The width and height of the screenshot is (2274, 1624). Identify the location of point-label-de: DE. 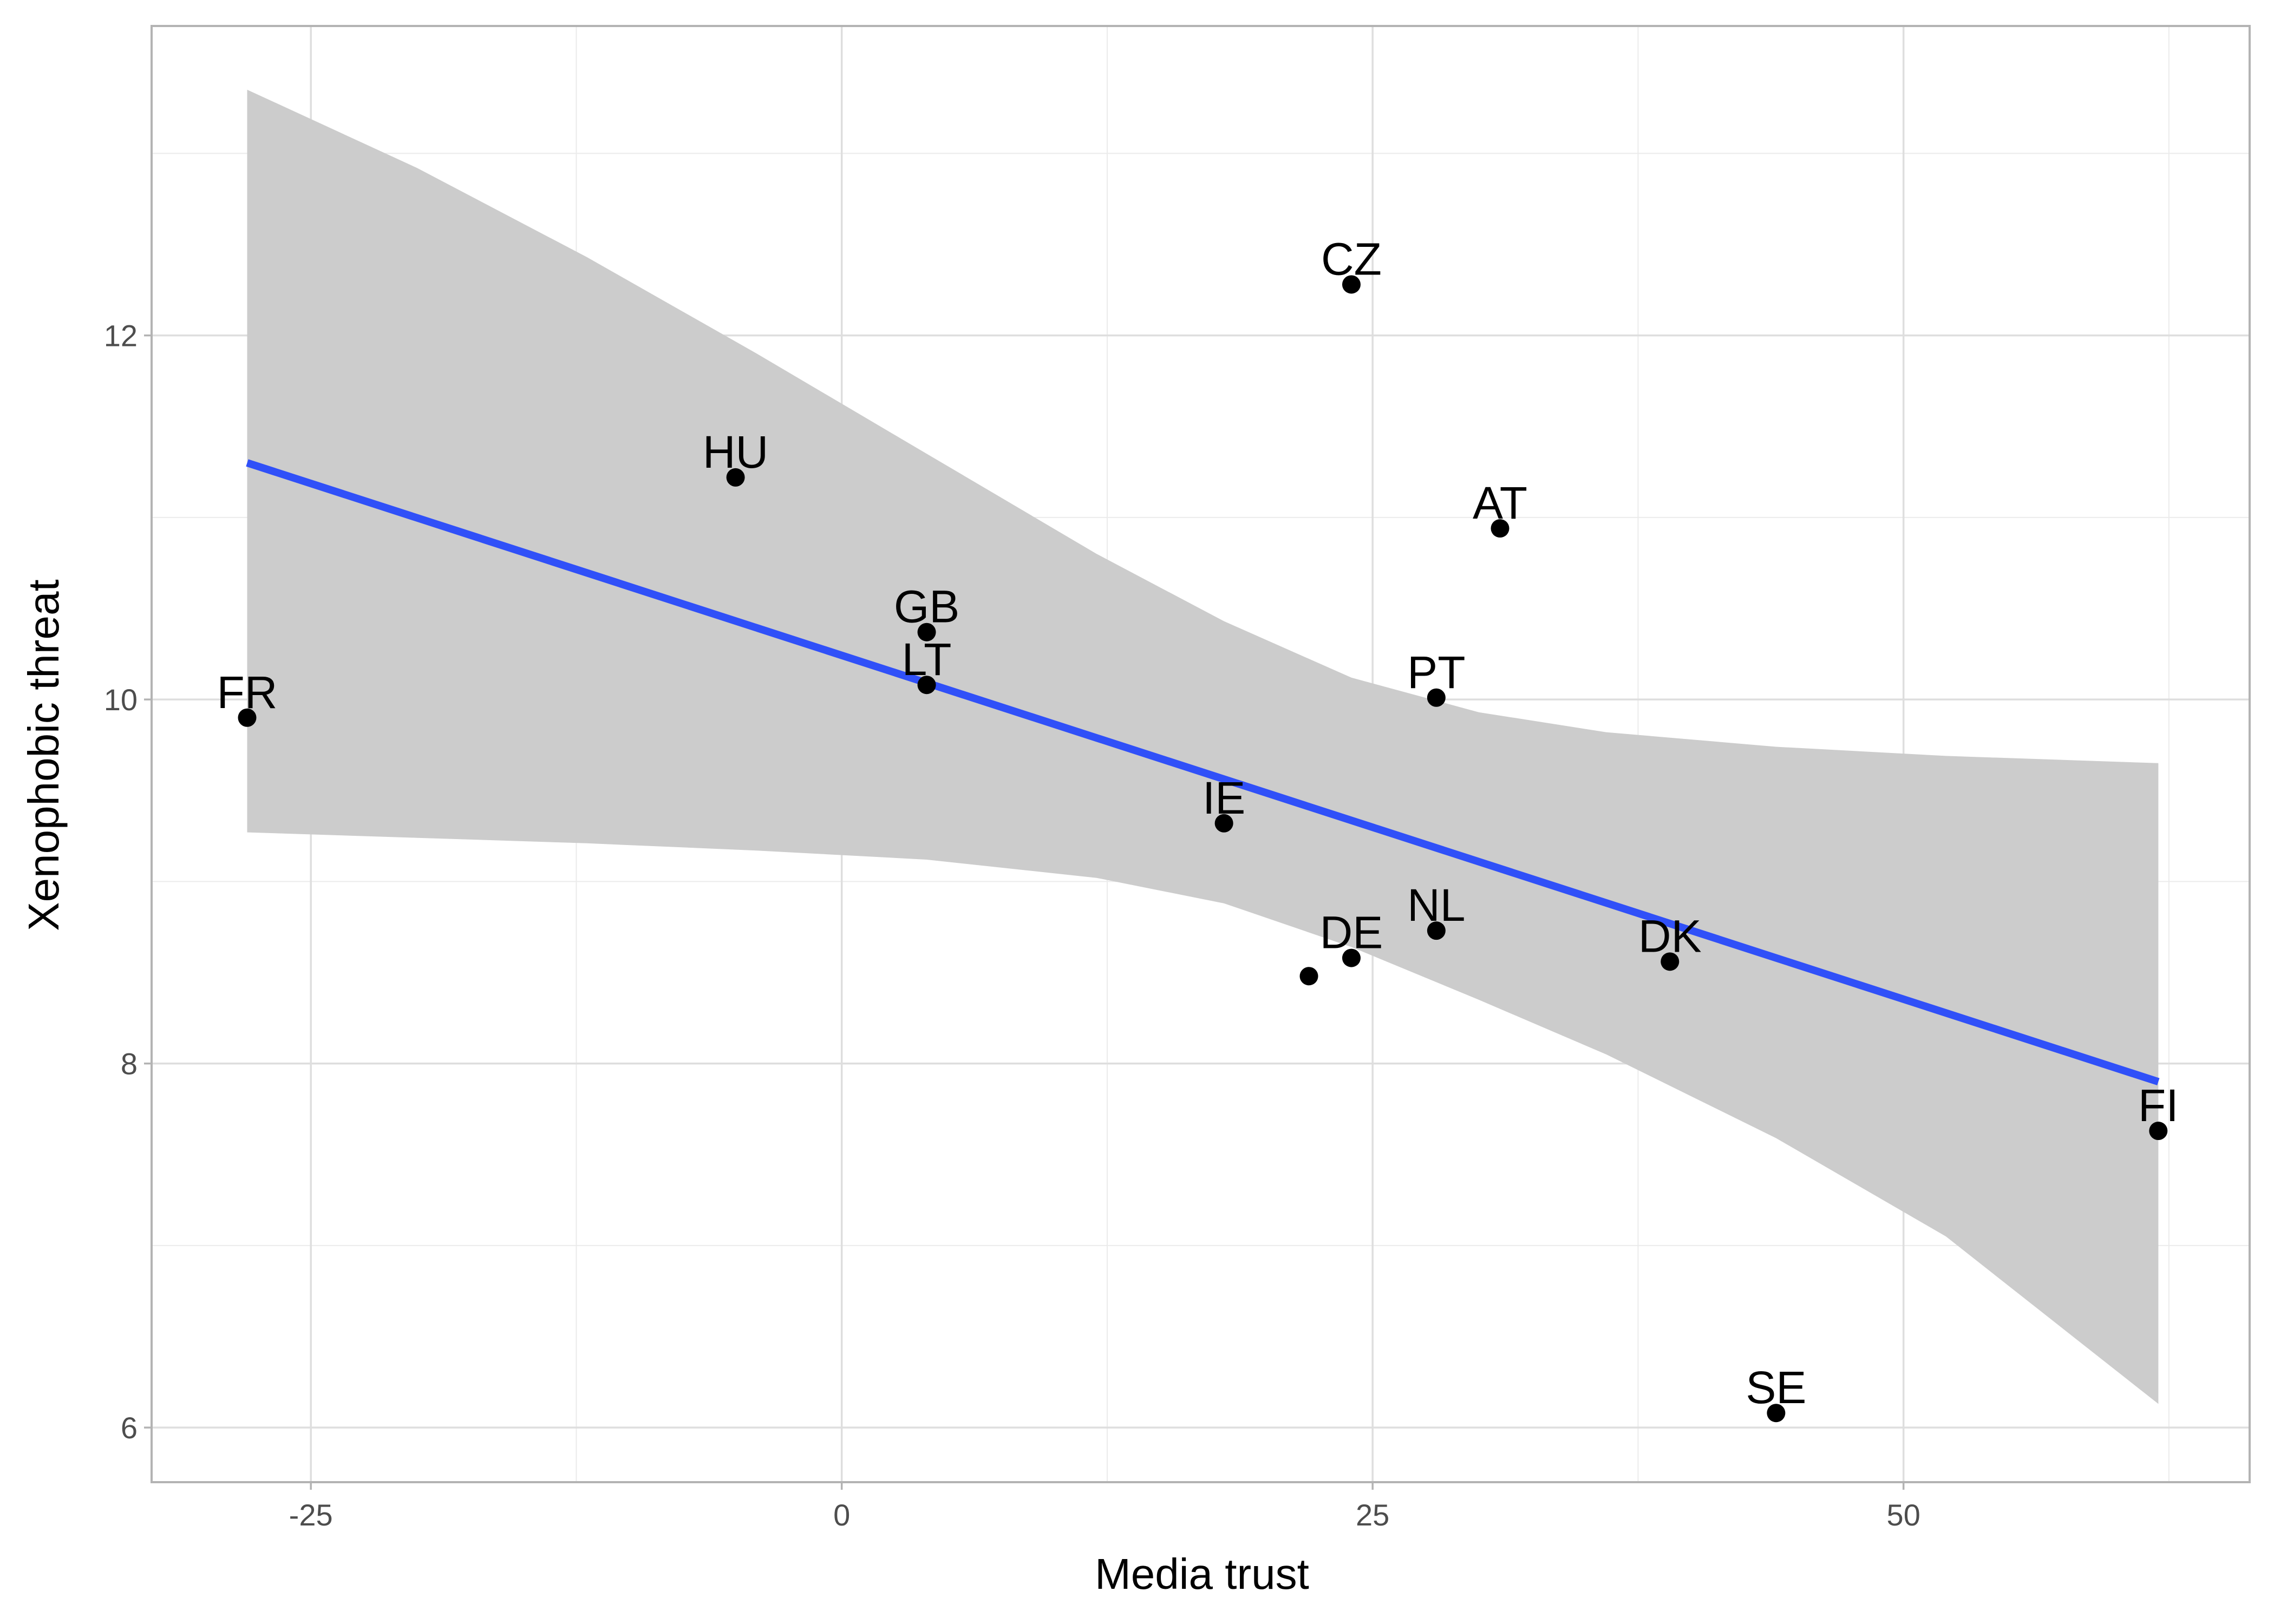
(1352, 932).